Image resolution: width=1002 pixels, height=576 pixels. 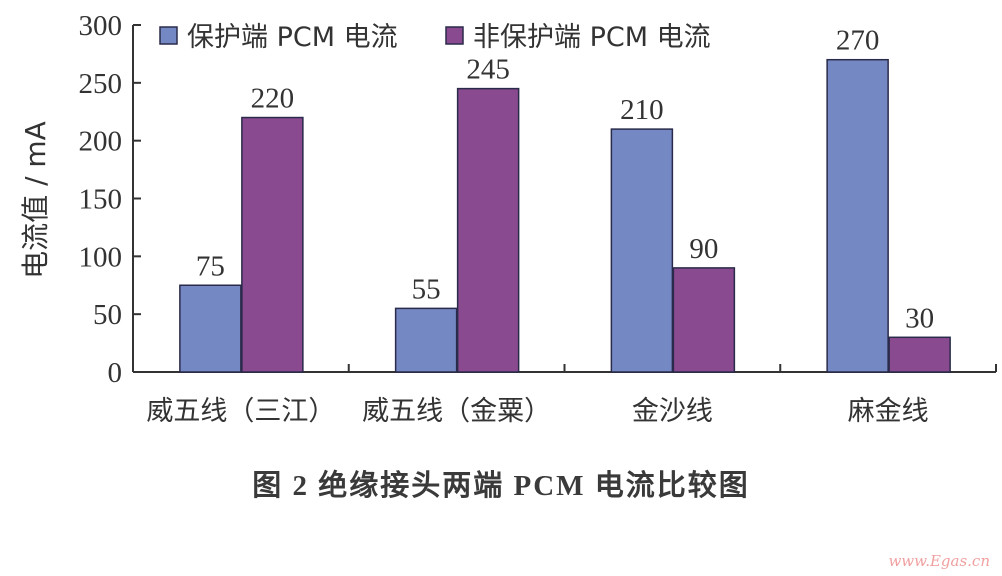 I want to click on data-label: 220, so click(x=273, y=99).